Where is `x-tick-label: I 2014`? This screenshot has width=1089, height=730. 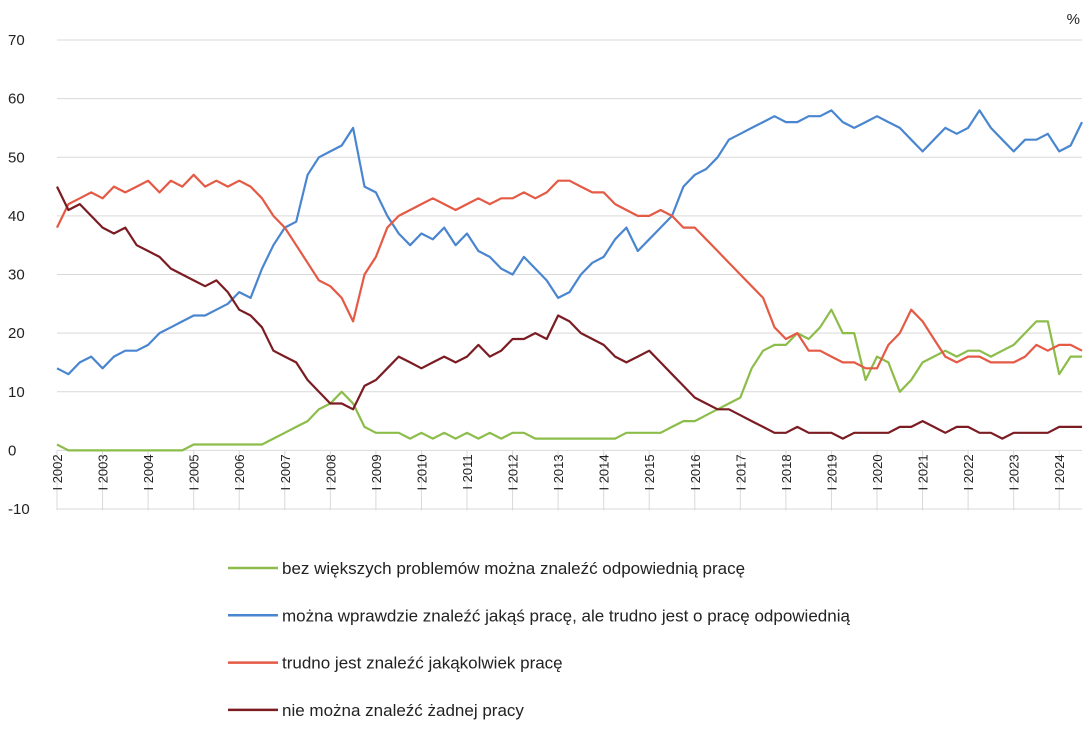
x-tick-label: I 2014 is located at coordinates (604, 472).